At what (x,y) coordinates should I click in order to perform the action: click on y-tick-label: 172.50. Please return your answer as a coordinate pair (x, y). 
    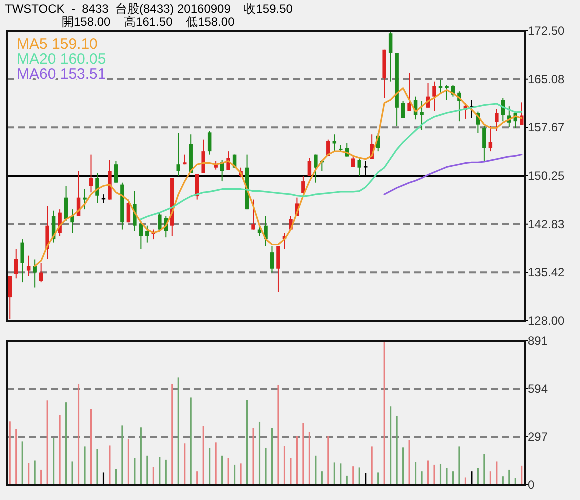
    Looking at the image, I should click on (547, 31).